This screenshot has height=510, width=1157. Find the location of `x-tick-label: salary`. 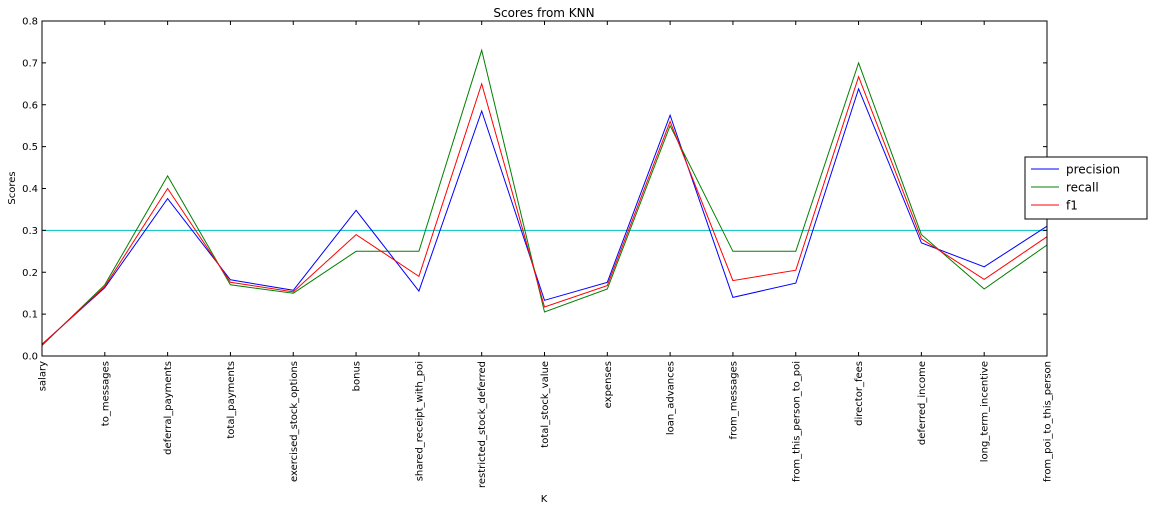

x-tick-label: salary is located at coordinates (43, 376).